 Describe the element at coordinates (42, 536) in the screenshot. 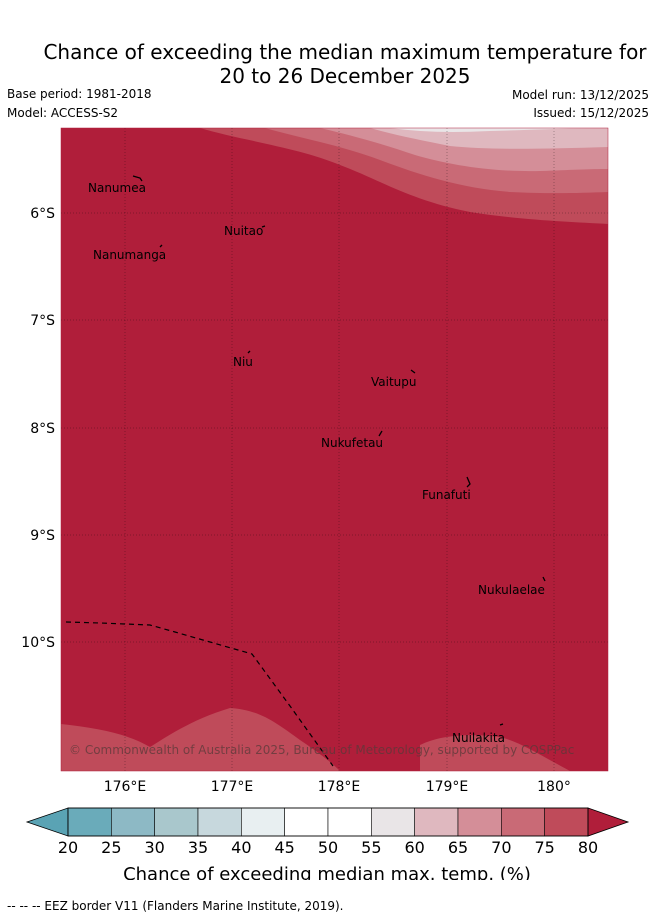

I see `lat-tick: 9°S` at that location.